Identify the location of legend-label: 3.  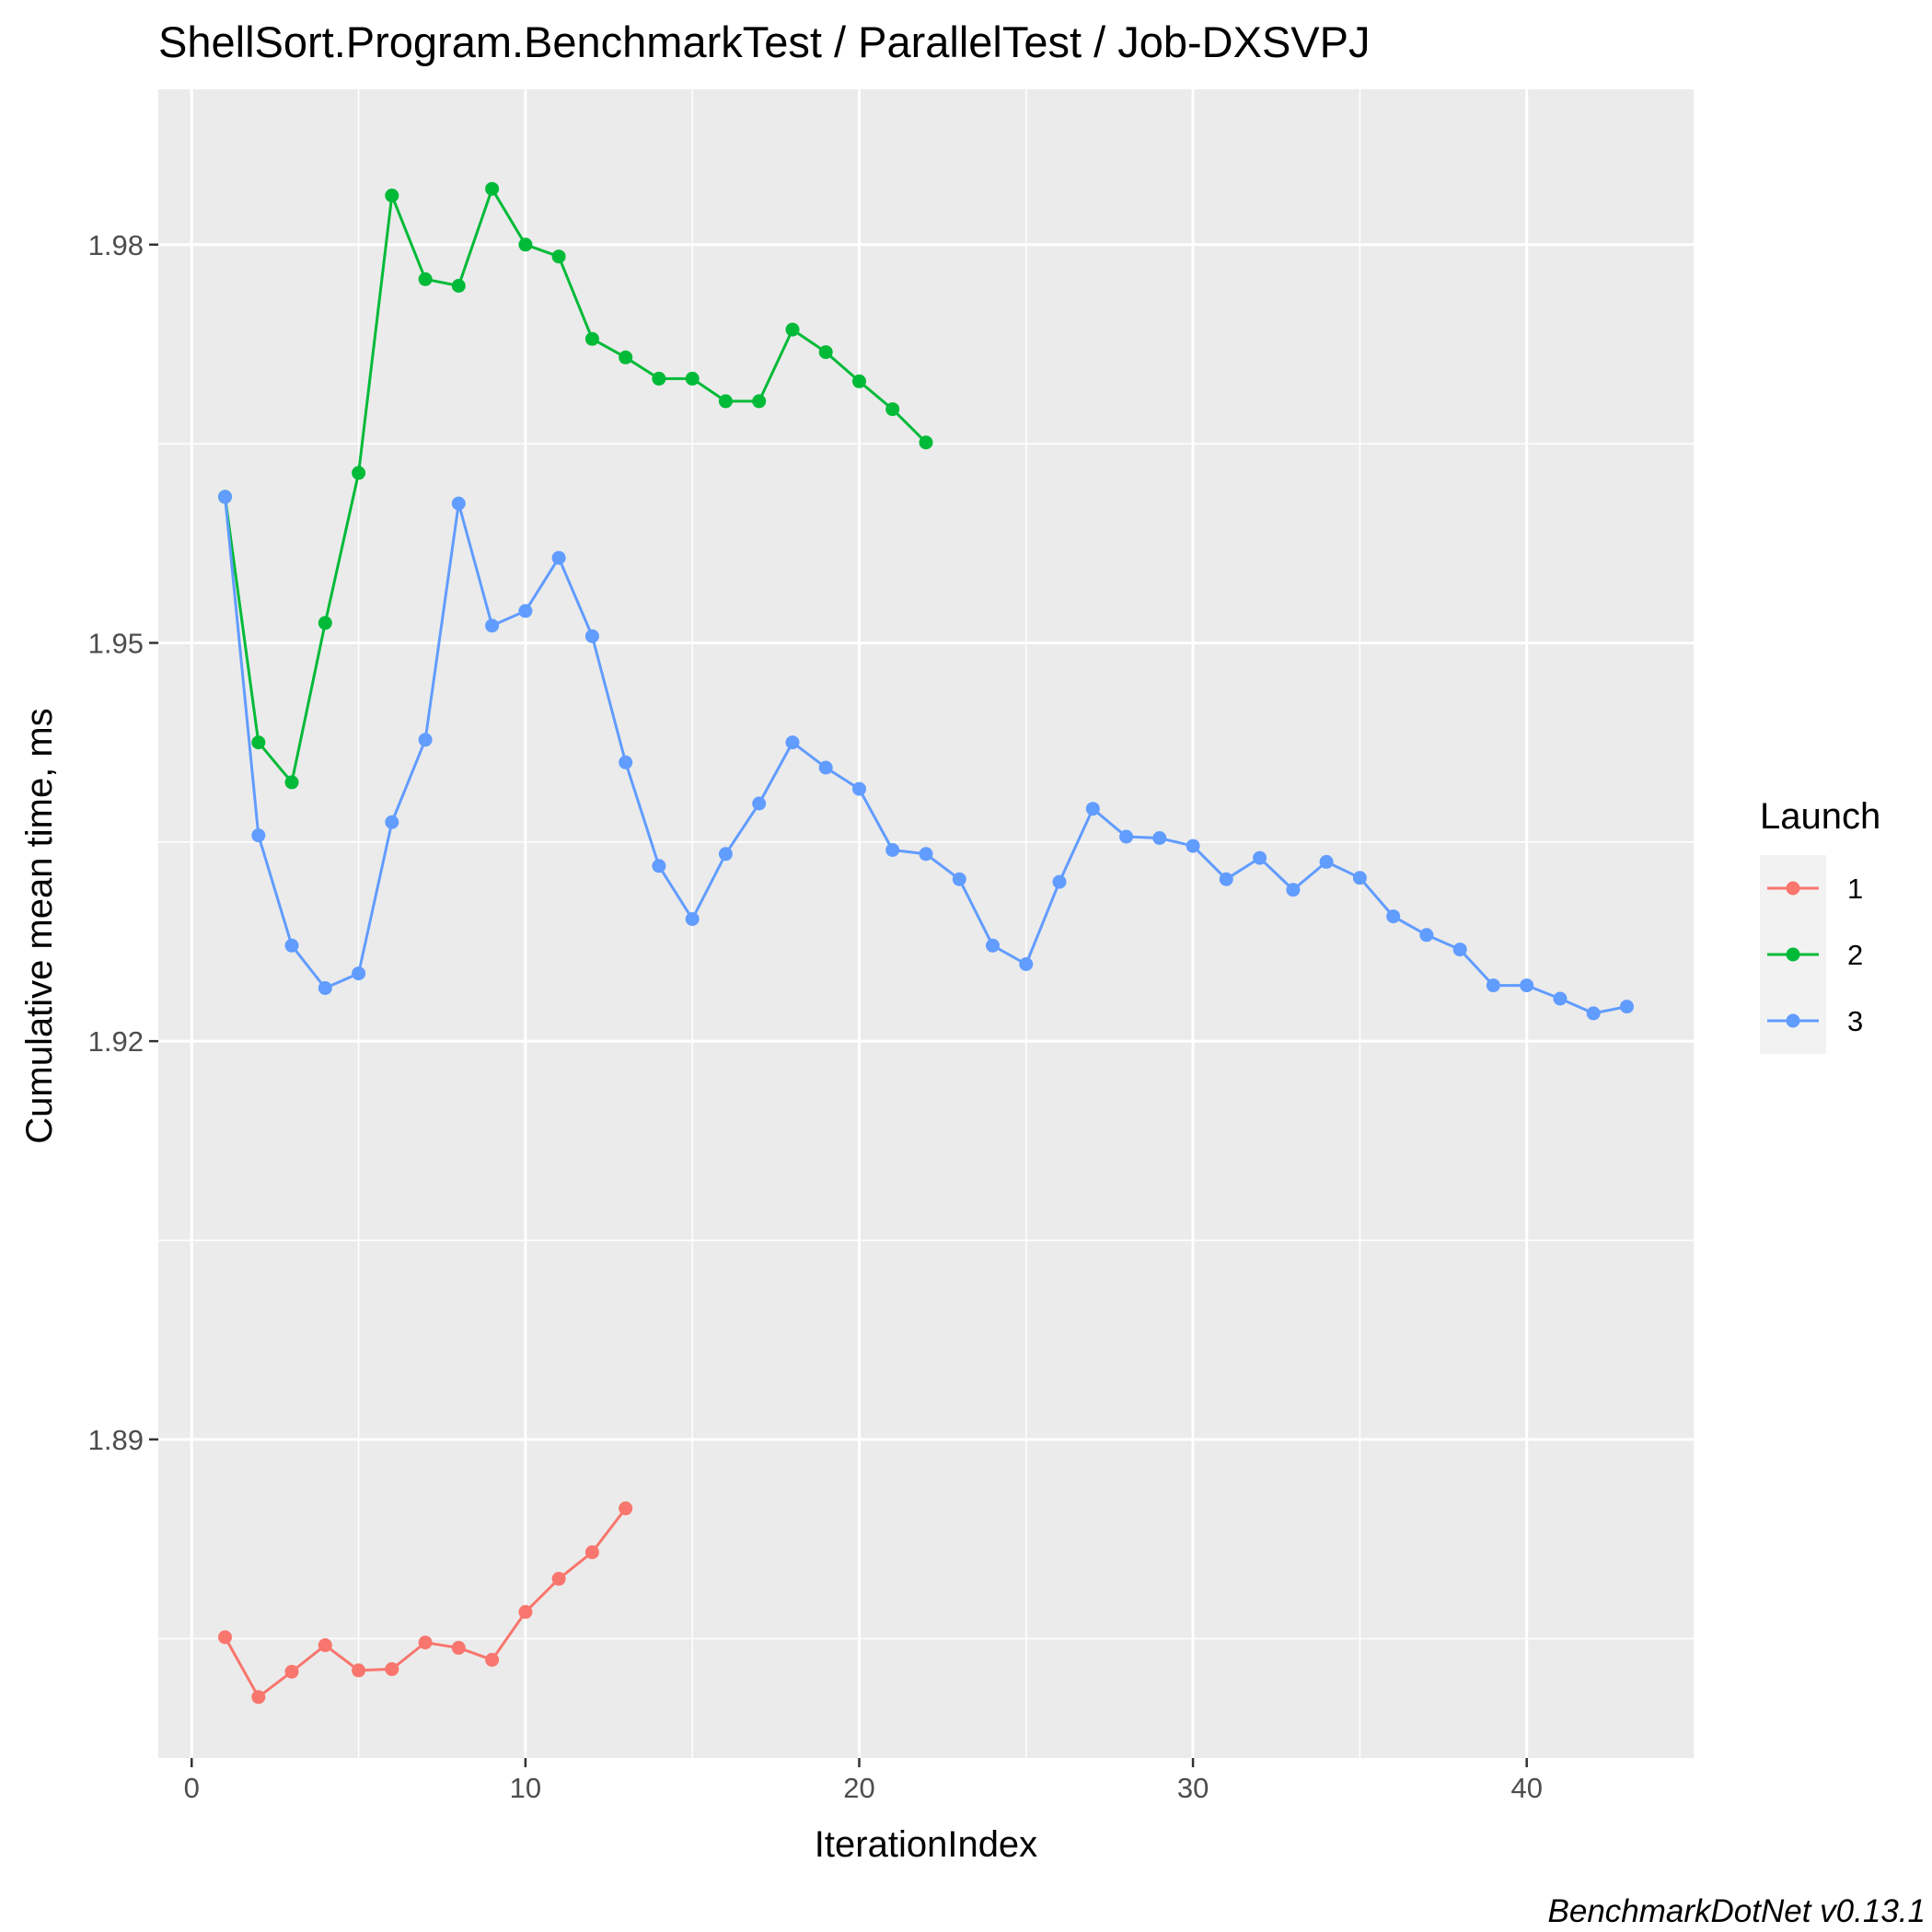
(1855, 1021).